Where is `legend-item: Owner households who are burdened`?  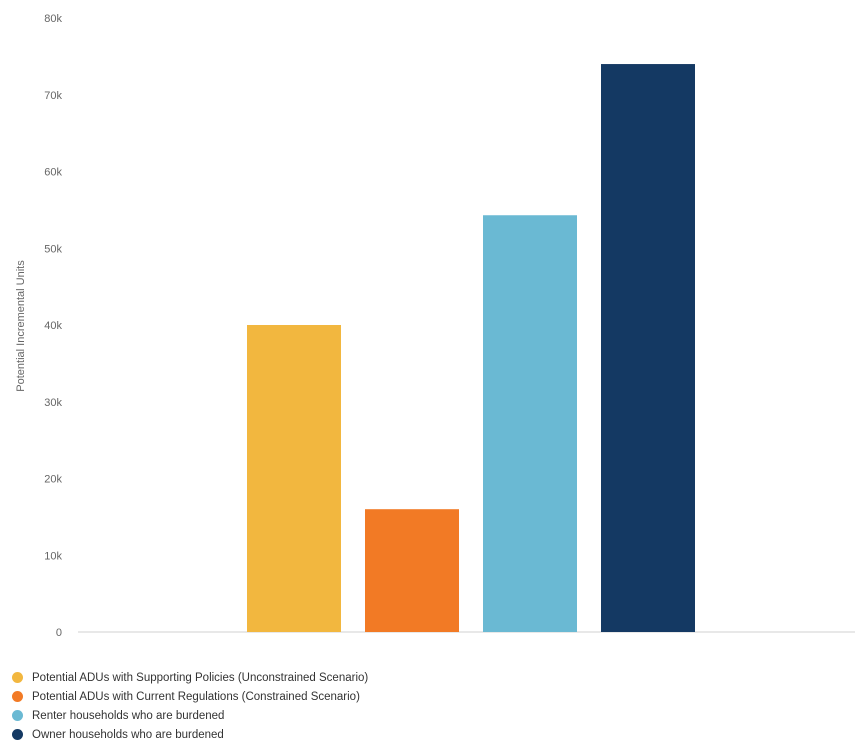
legend-item: Owner households who are burdened is located at coordinates (362, 734).